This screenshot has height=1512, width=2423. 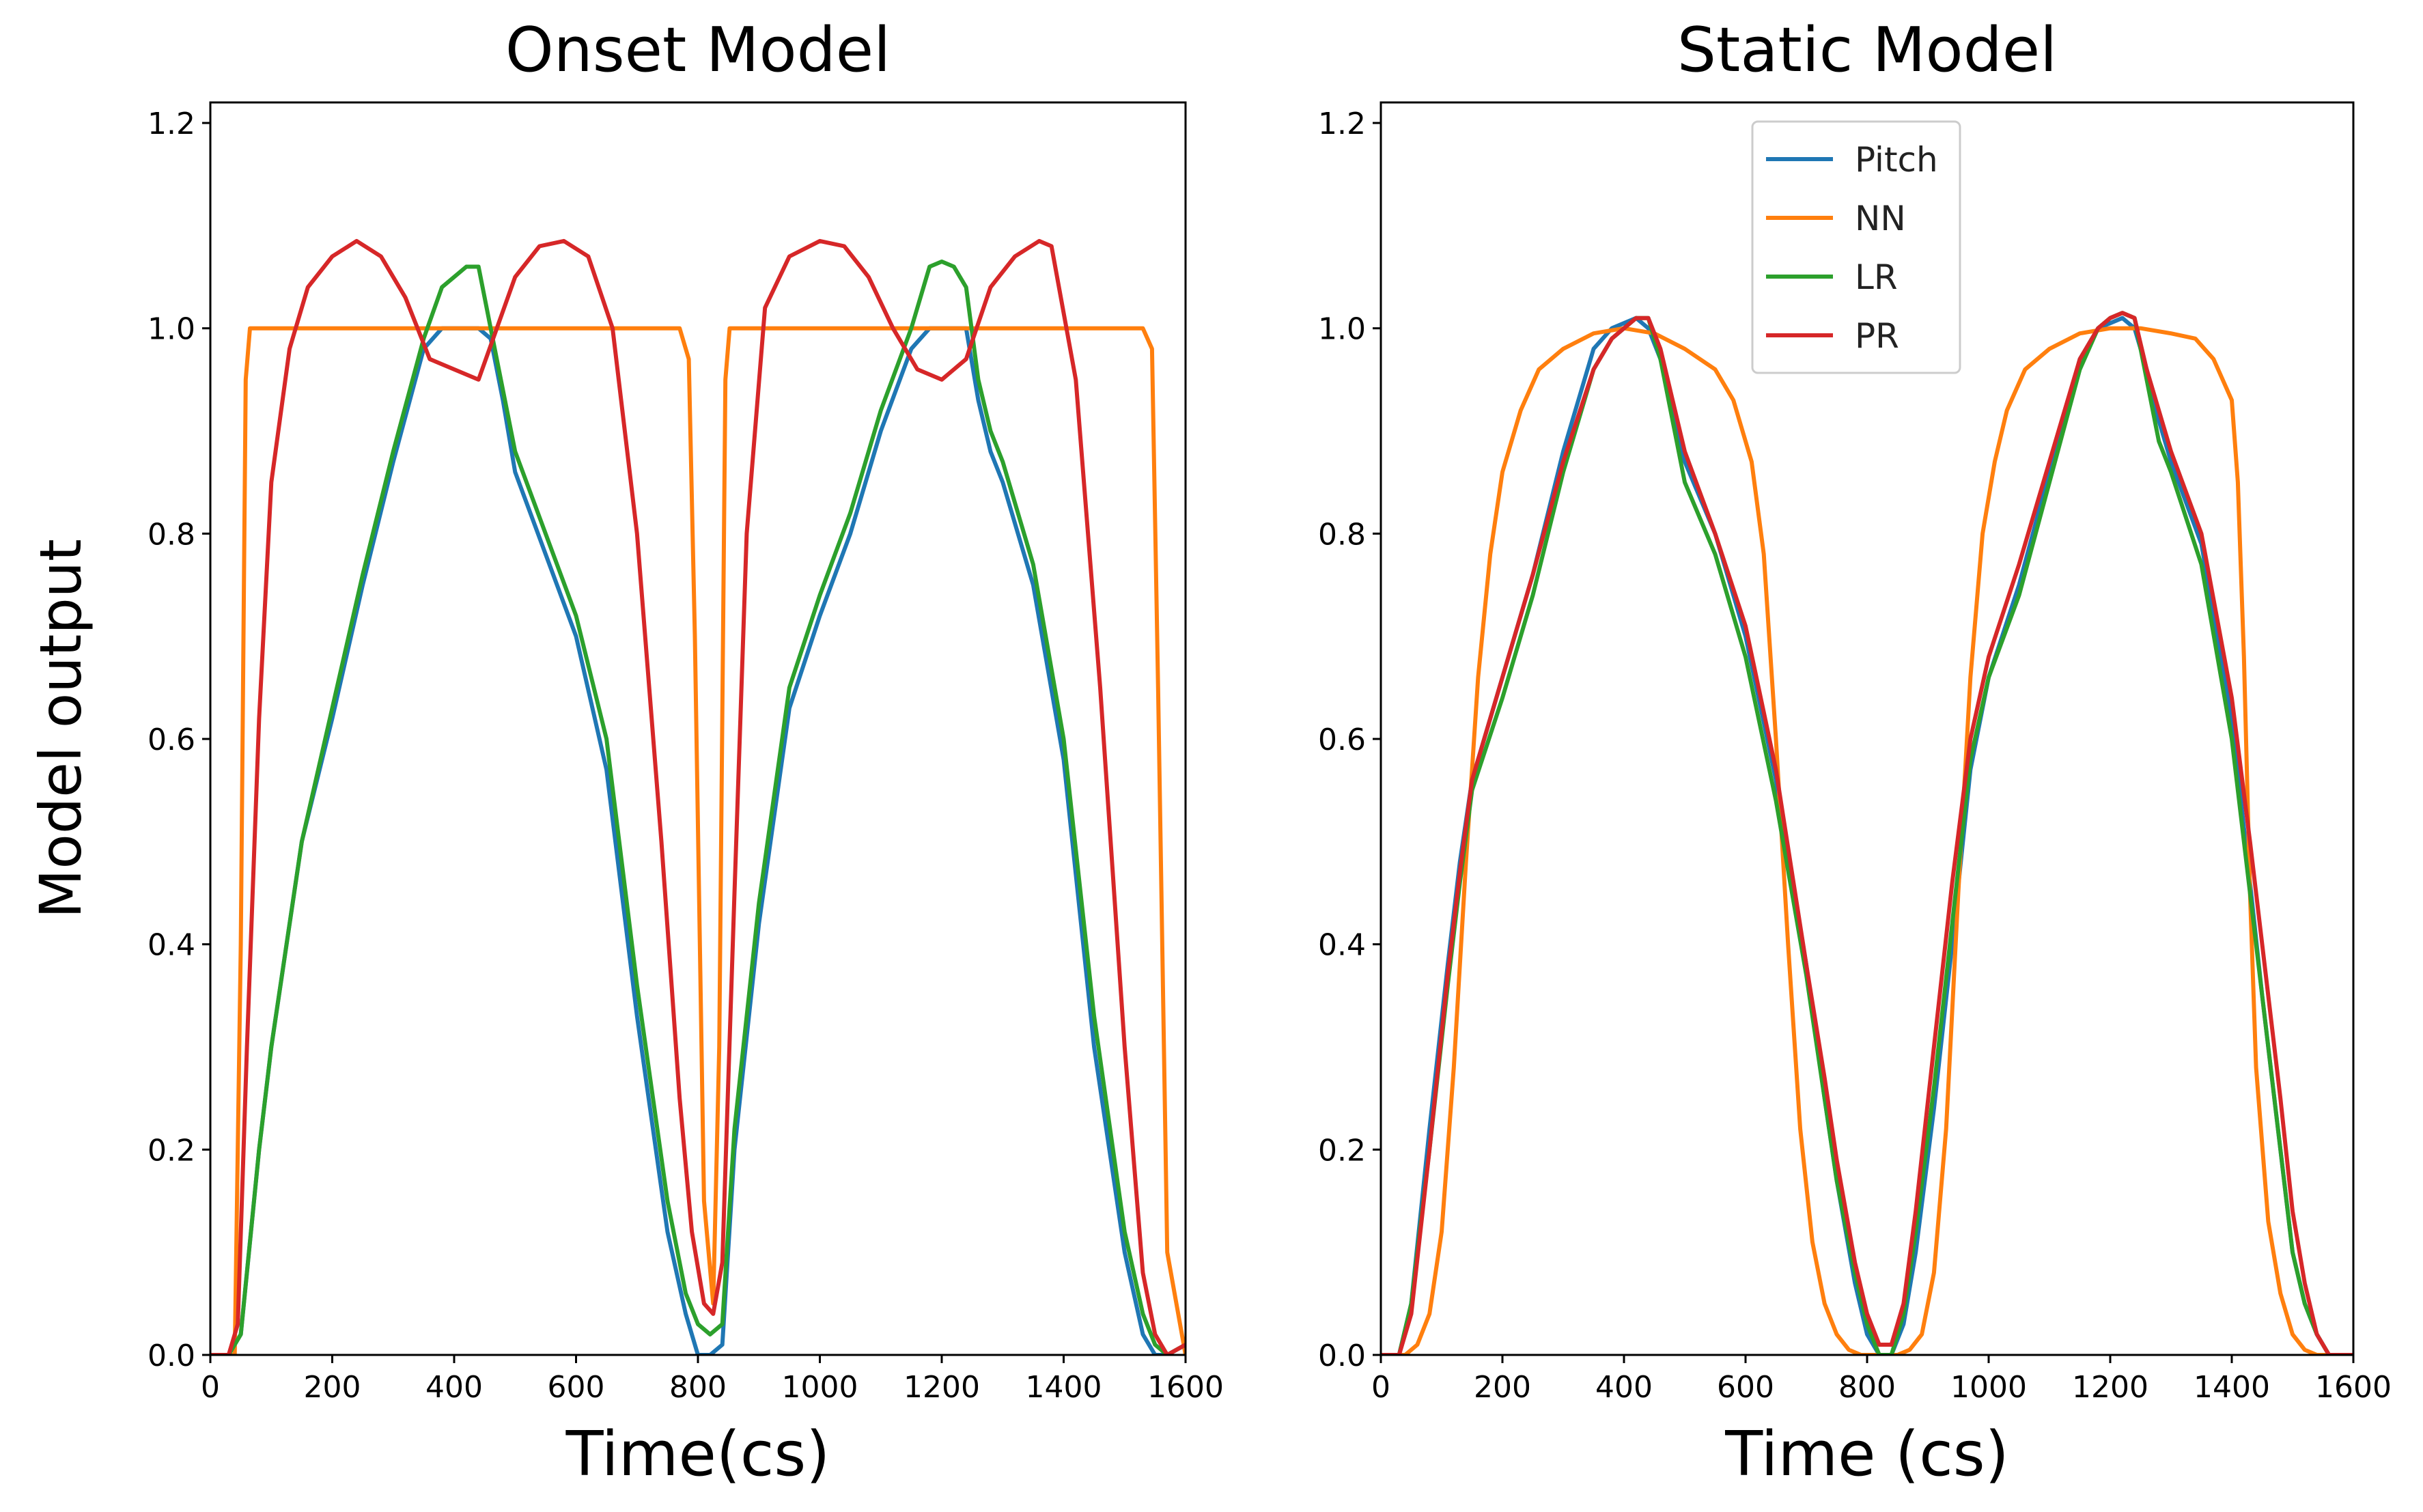 I want to click on legend-box, so click(x=1856, y=247).